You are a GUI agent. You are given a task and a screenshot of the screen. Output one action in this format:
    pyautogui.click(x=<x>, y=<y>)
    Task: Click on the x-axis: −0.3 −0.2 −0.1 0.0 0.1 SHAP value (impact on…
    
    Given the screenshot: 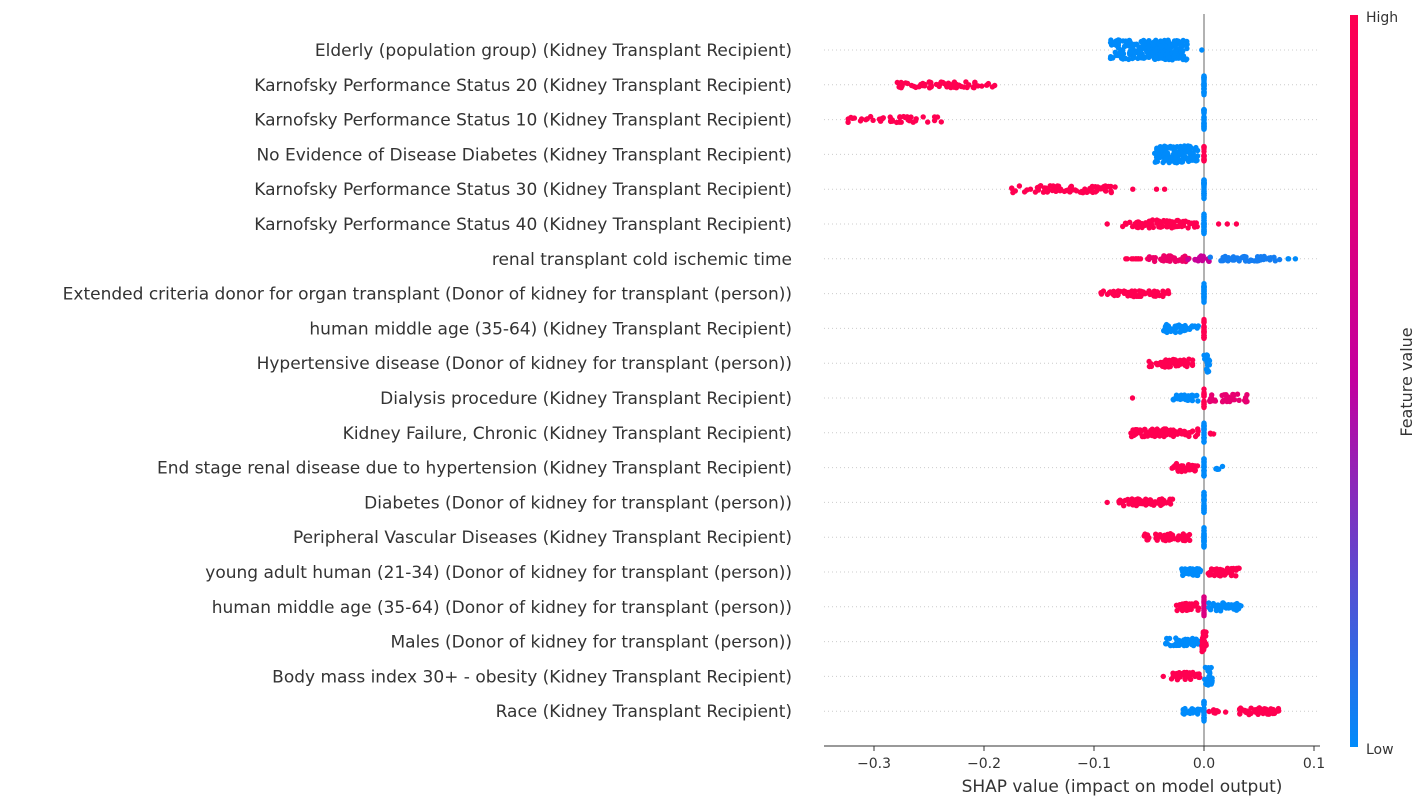 What is the action you would take?
    pyautogui.click(x=1074, y=771)
    